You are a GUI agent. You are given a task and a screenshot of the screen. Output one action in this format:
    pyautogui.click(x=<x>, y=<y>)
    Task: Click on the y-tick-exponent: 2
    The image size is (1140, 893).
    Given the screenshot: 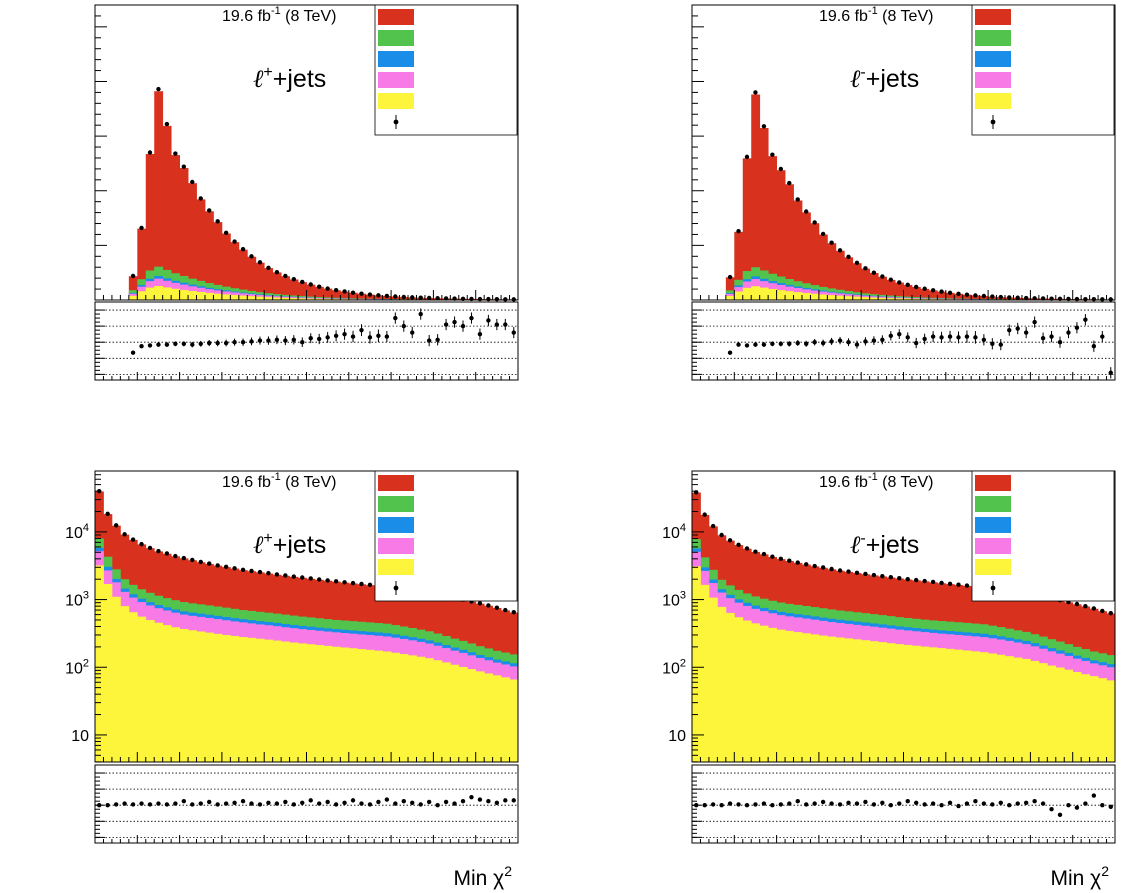 What is the action you would take?
    pyautogui.click(x=86, y=663)
    